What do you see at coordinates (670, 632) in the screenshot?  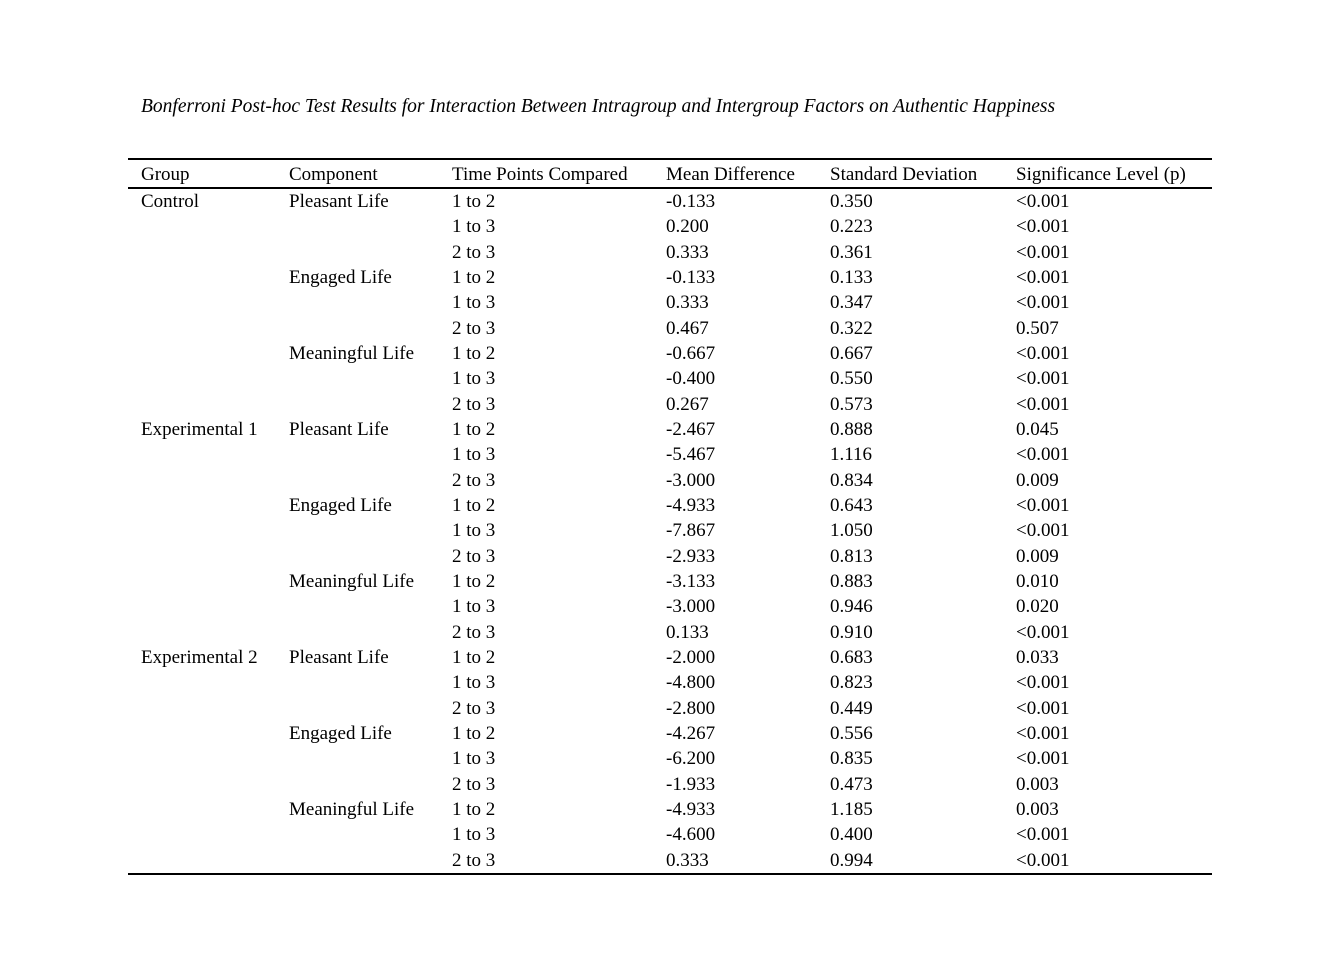 I see `table-row: 2 to 3 0.133 0.910 <0.001` at bounding box center [670, 632].